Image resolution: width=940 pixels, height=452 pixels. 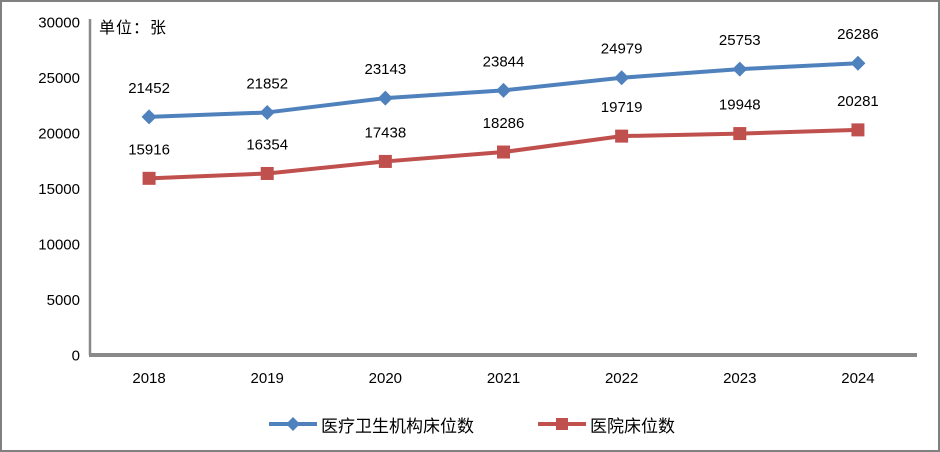 What do you see at coordinates (149, 149) in the screenshot?
I see `data-label: 15916` at bounding box center [149, 149].